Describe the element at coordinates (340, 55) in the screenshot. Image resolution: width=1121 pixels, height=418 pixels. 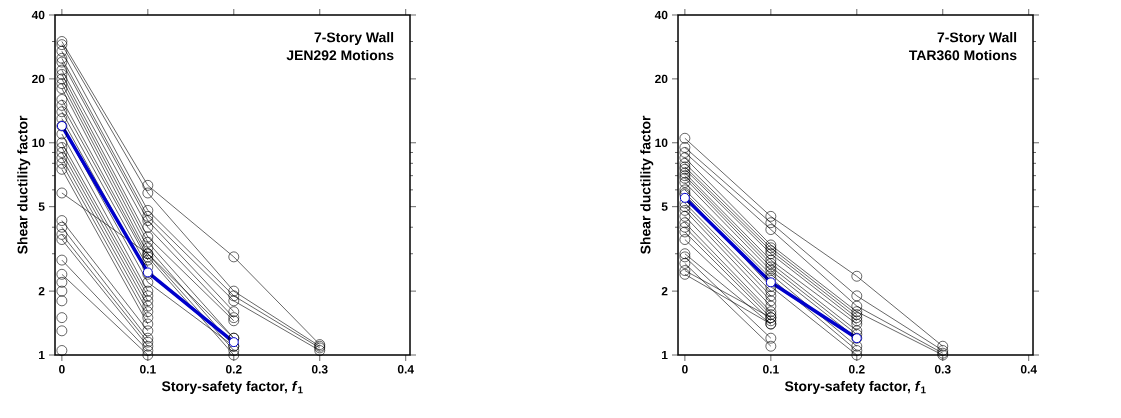
I see `annotation: JEN292 Motions` at that location.